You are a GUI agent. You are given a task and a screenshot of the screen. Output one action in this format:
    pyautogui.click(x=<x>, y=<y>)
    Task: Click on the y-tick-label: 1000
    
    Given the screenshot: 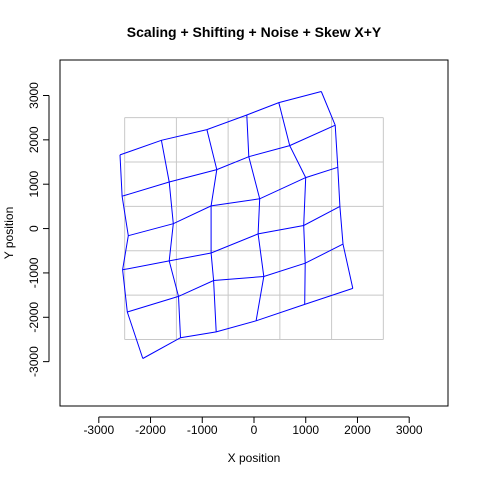 What is the action you would take?
    pyautogui.click(x=34, y=184)
    